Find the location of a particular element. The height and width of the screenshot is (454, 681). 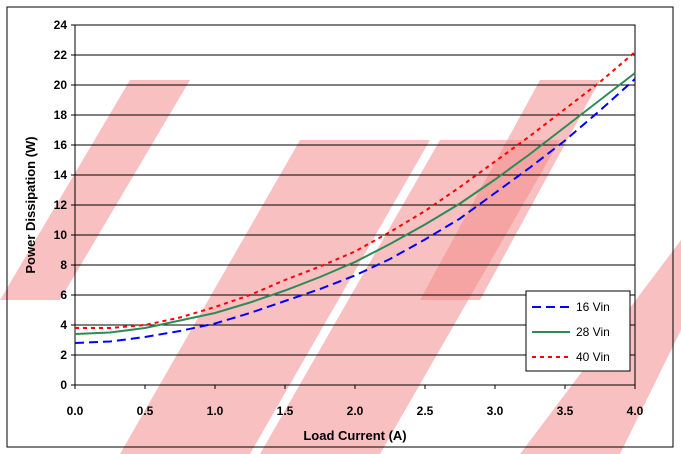

y-tick-label: 24 is located at coordinates (61, 25).